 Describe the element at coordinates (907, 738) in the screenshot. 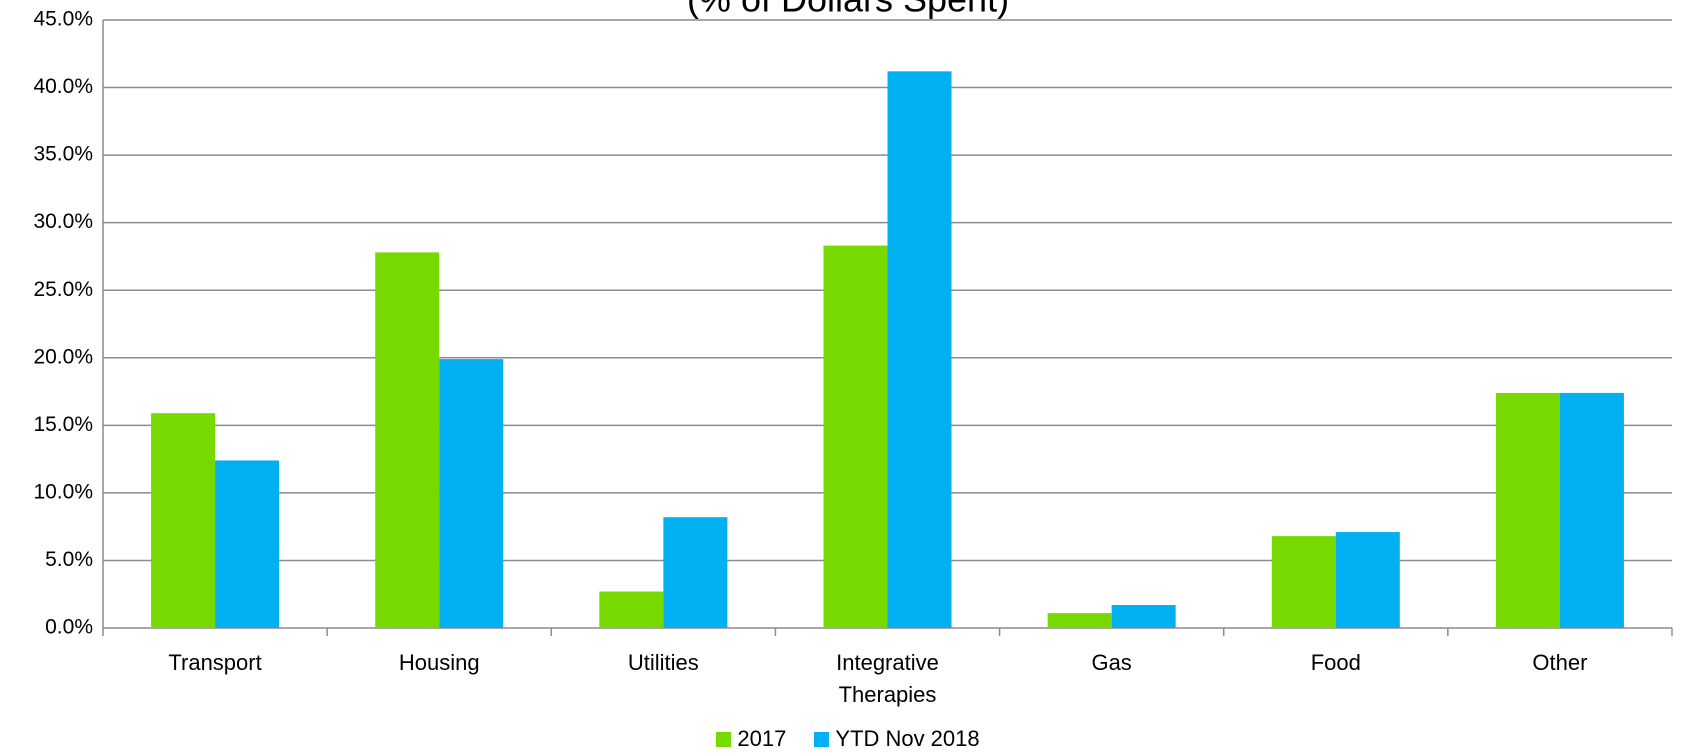

I see `legend-label: YTD Nov 2018` at that location.